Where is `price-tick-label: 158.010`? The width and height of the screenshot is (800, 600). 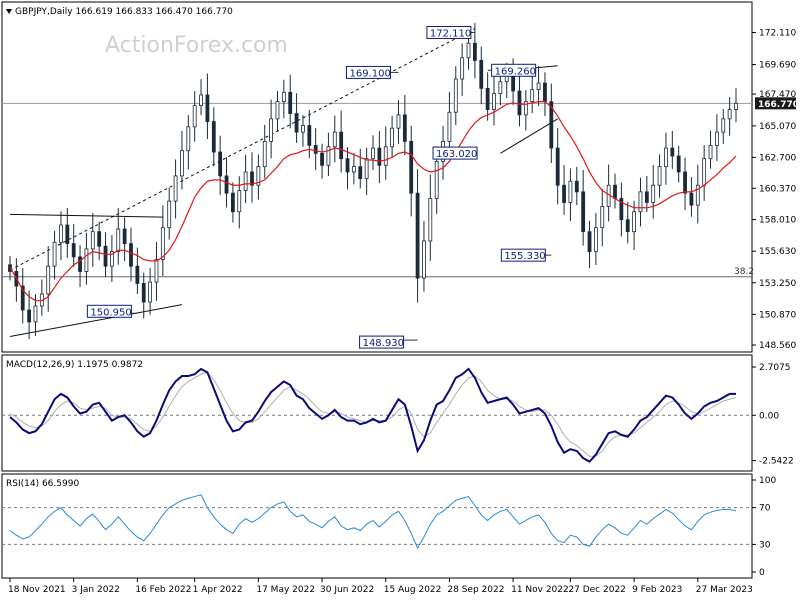
price-tick-label: 158.010 is located at coordinates (777, 221).